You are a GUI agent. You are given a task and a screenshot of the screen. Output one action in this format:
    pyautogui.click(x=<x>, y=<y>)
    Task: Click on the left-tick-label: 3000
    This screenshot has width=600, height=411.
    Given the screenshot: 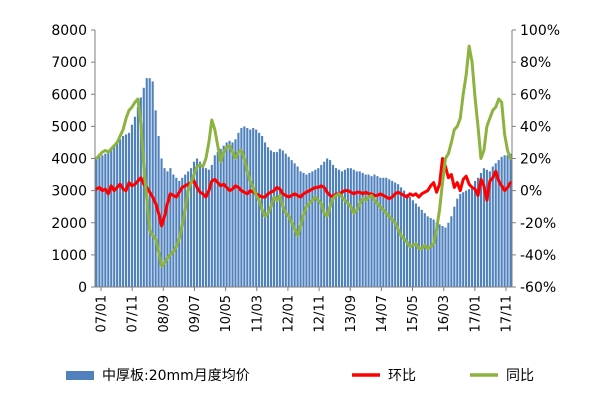 What is the action you would take?
    pyautogui.click(x=69, y=192)
    